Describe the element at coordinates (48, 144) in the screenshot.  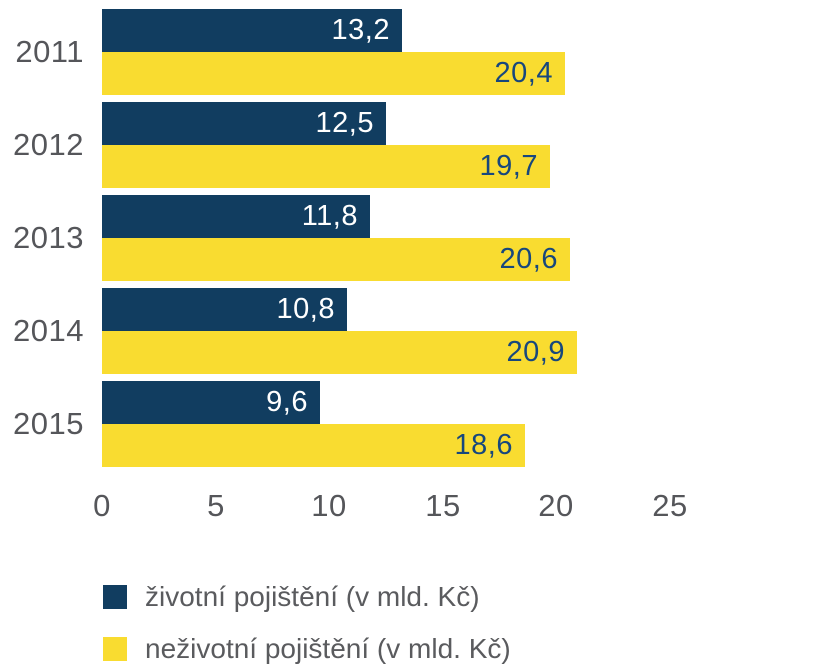
I see `year-label: 2012` at that location.